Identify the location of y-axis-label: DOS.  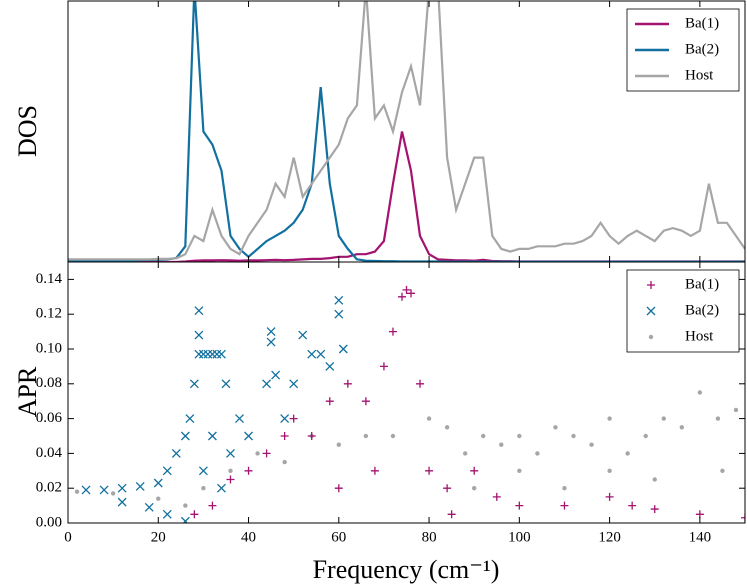
(27, 131).